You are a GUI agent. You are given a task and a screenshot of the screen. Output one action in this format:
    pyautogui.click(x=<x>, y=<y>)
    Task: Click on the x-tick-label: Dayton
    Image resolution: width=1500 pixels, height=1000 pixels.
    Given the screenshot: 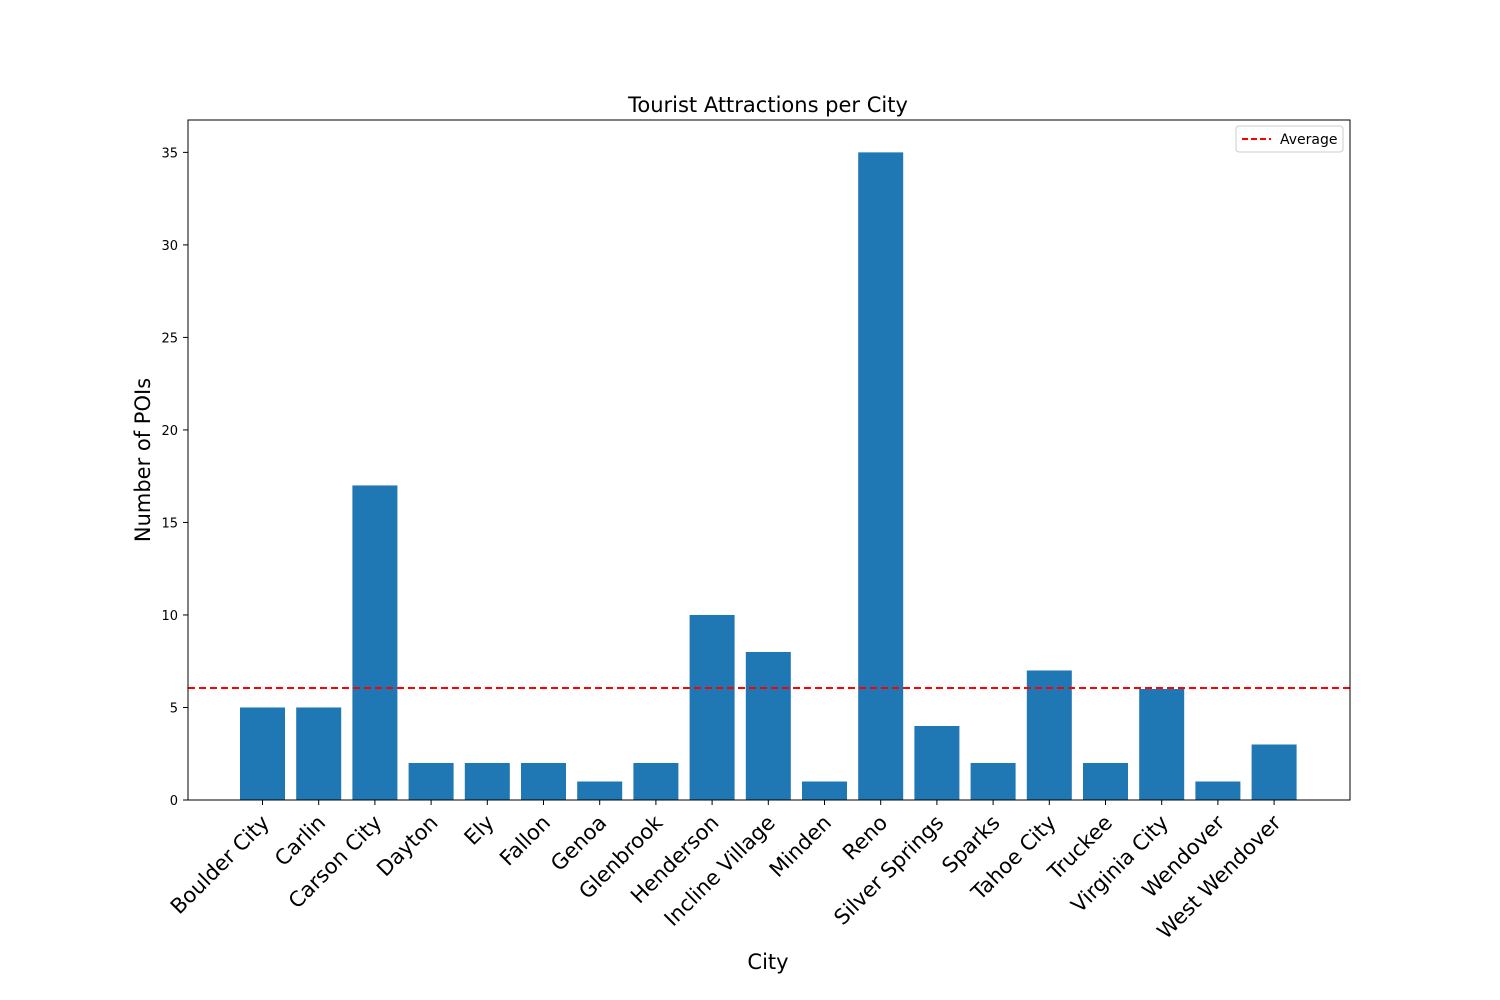 What is the action you would take?
    pyautogui.click(x=407, y=846)
    